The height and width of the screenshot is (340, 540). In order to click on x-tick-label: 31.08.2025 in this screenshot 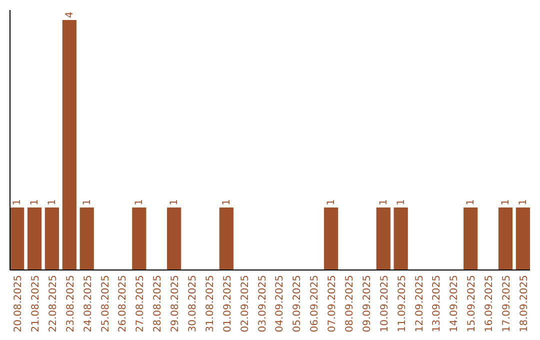, I will do `click(210, 303)`.